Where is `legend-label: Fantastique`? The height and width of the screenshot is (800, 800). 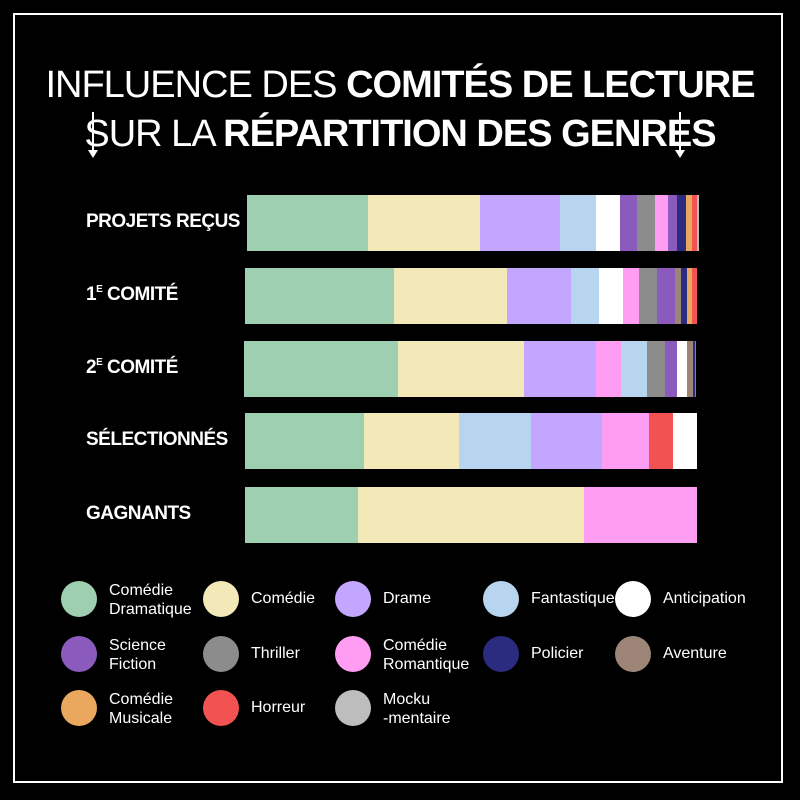 legend-label: Fantastique is located at coordinates (586, 598).